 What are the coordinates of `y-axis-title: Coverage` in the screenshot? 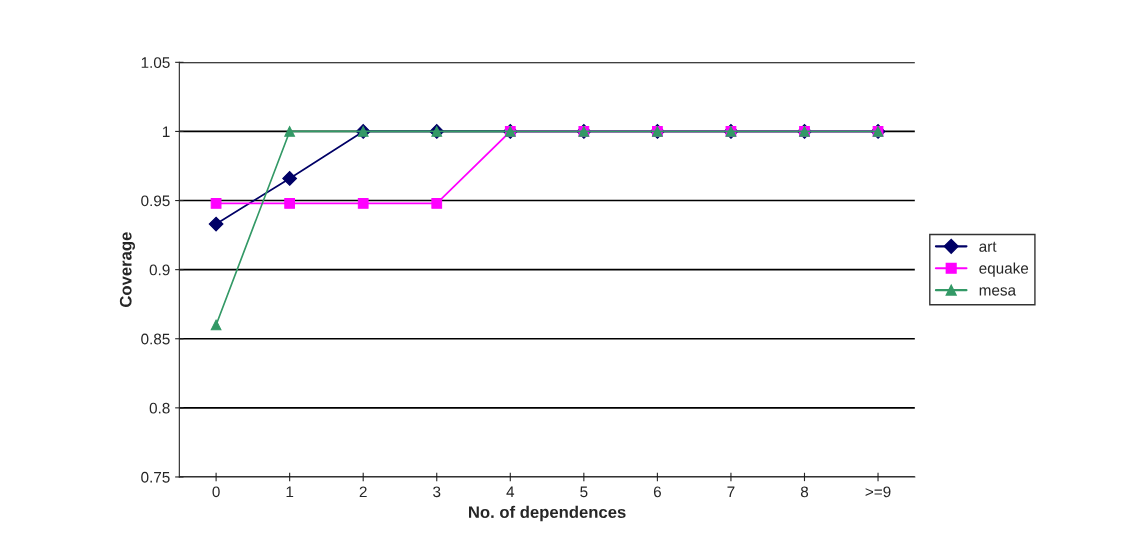 It's located at (127, 269).